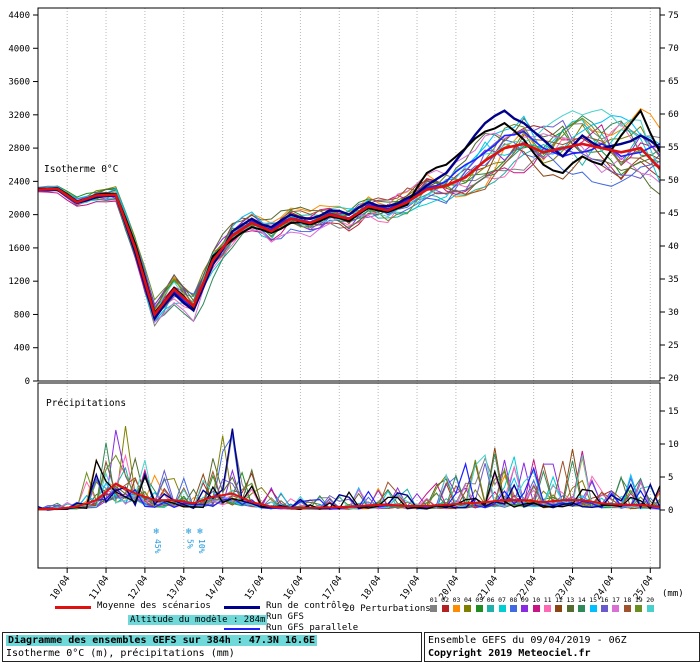  Describe the element at coordinates (673, 313) in the screenshot. I see `right-axis-label: 30` at that location.